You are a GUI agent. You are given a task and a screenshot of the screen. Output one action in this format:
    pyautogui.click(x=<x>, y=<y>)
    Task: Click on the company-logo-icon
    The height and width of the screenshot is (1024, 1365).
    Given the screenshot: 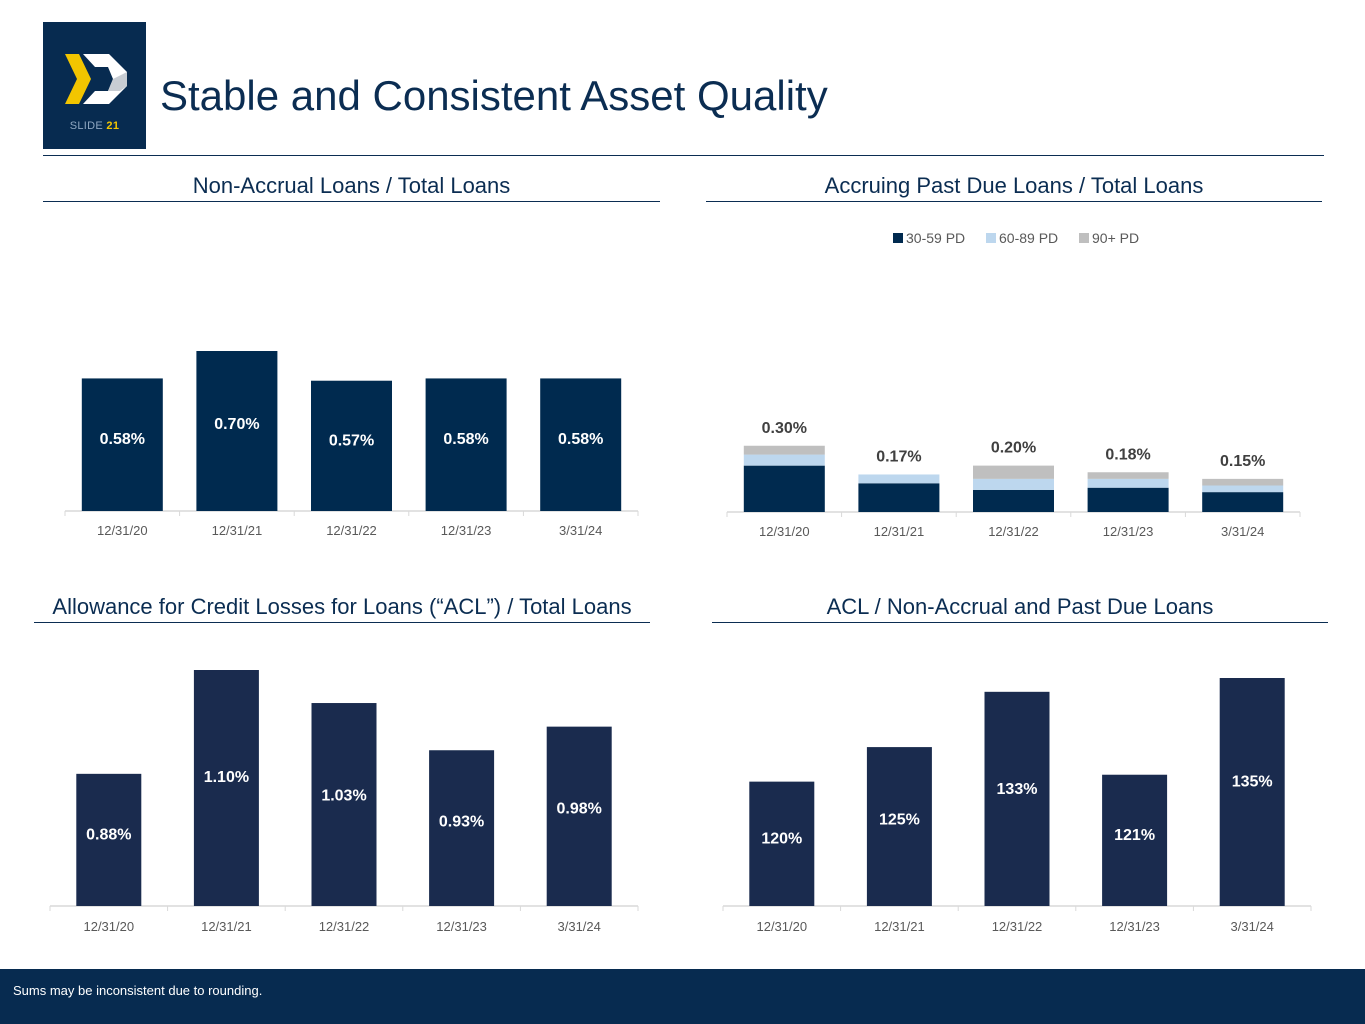 What is the action you would take?
    pyautogui.click(x=96, y=79)
    